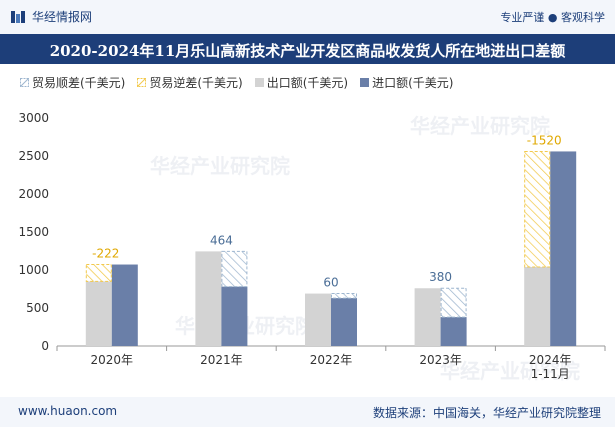  Describe the element at coordinates (33, 232) in the screenshot. I see `y-tick-label: 1500` at that location.